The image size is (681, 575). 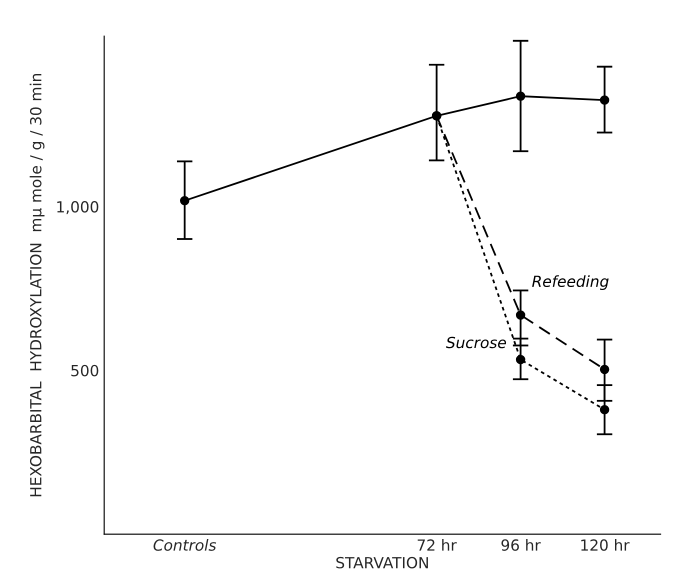 I want to click on x-axis-title: STARVATION, so click(x=382, y=562).